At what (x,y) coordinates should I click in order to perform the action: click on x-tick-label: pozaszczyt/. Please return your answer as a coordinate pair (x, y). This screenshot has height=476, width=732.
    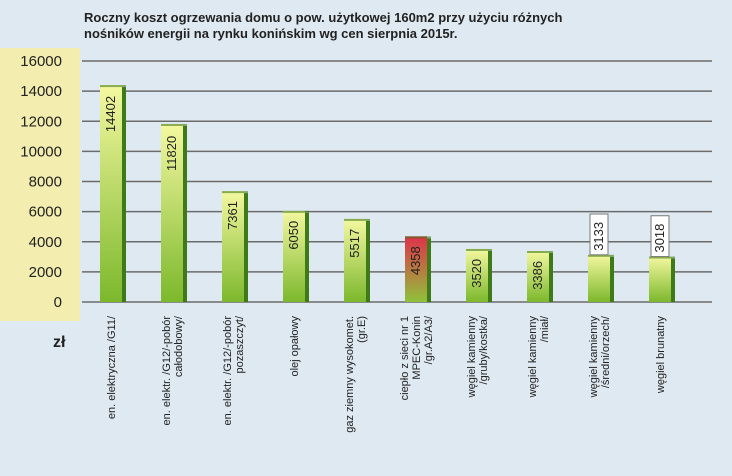
    Looking at the image, I should click on (240, 344).